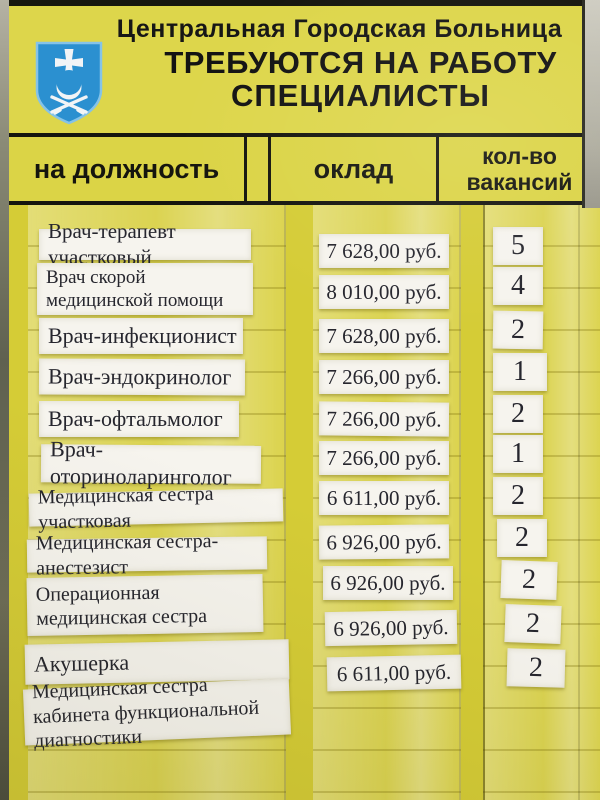 The height and width of the screenshot is (800, 600). I want to click on position-label: Врач-терапевт участковый, so click(145, 244).